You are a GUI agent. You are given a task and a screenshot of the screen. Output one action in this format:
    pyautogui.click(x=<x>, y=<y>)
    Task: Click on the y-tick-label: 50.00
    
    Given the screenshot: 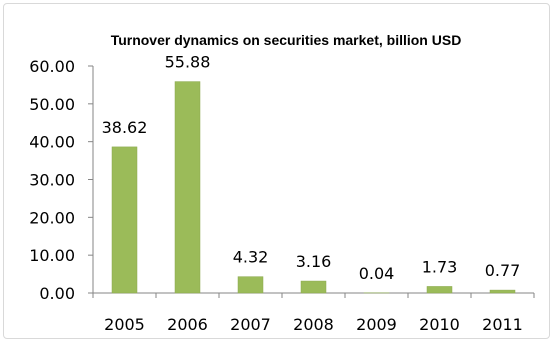 What is the action you would take?
    pyautogui.click(x=52, y=104)
    